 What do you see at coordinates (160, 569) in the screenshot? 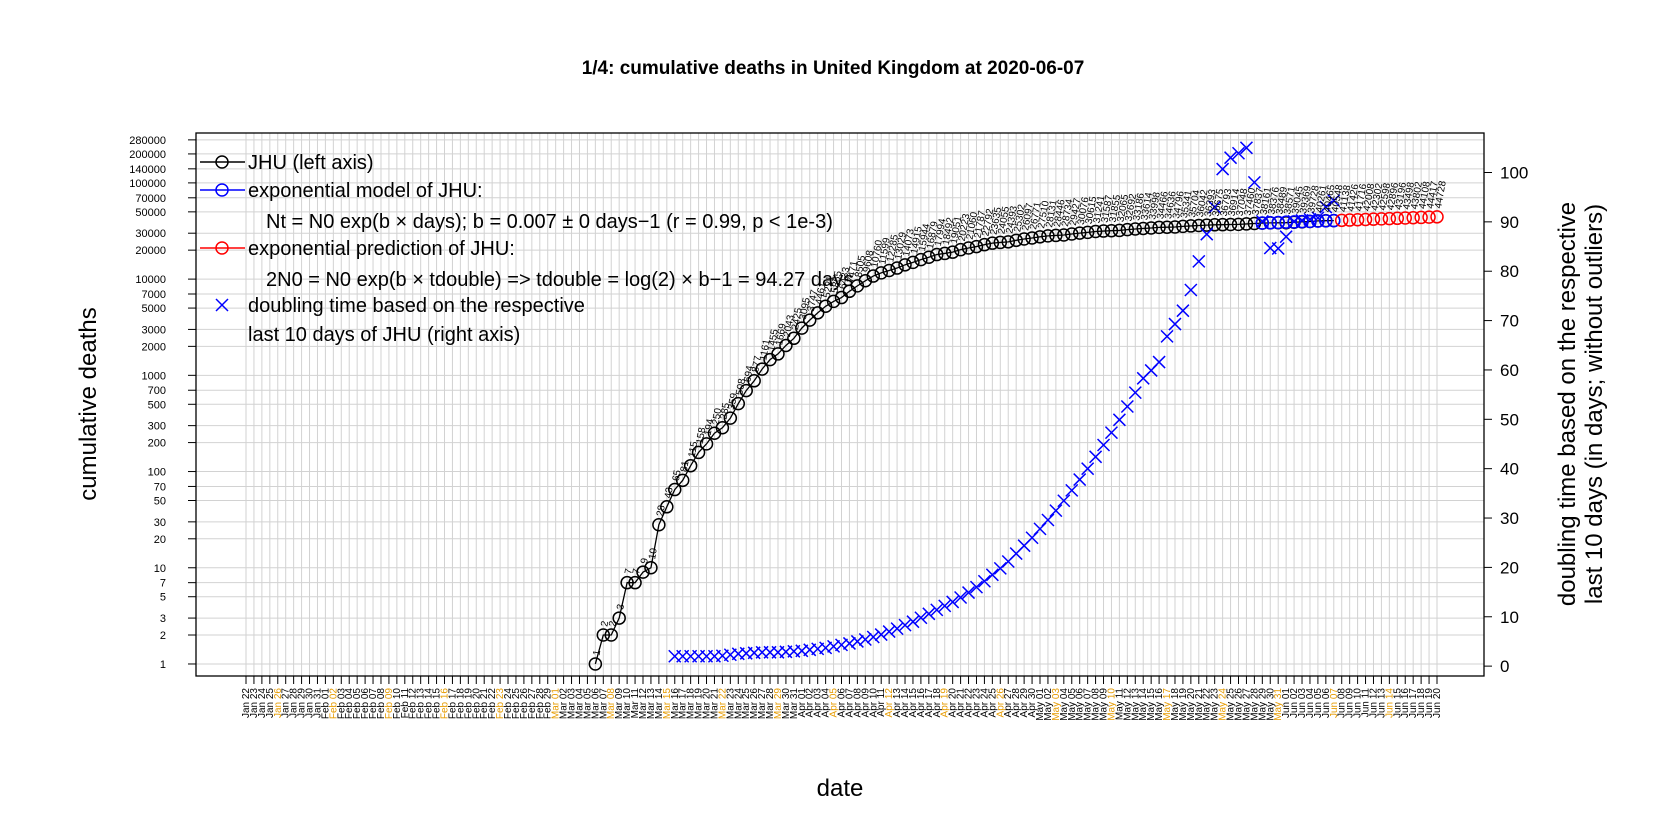
I see `y-left-tick-label: 10` at bounding box center [160, 569].